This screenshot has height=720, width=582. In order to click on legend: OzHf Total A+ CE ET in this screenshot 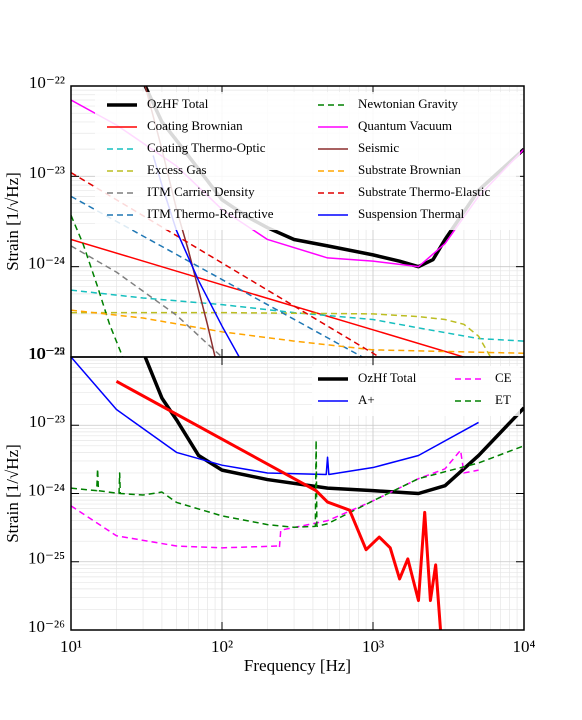, I will do `click(416, 391)`.